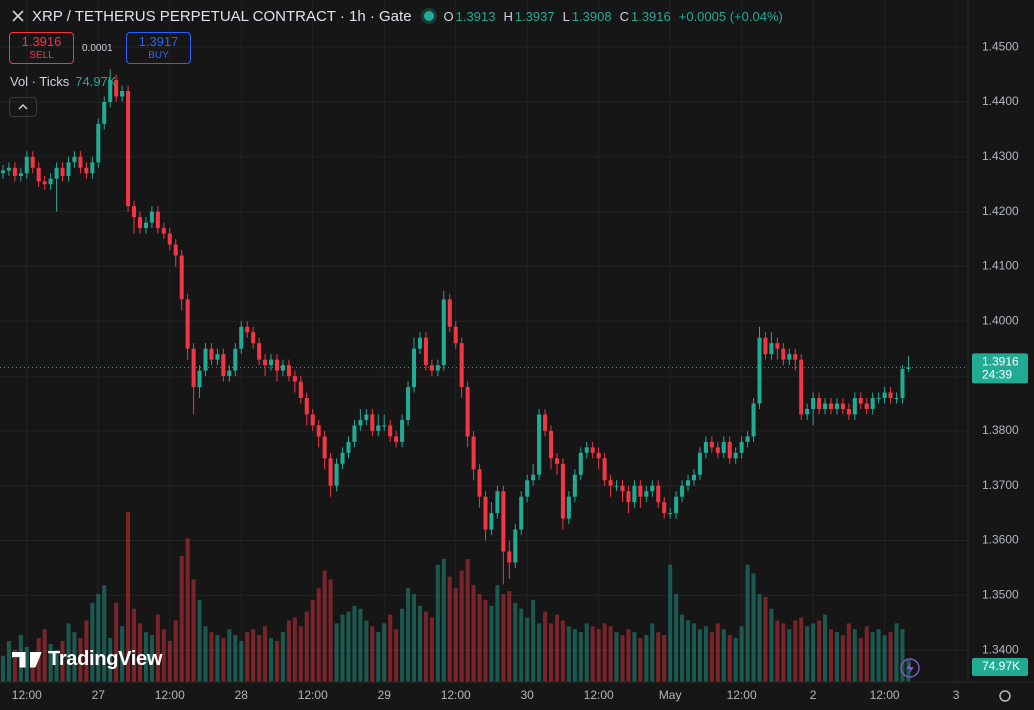 The height and width of the screenshot is (710, 1034). Describe the element at coordinates (1000, 156) in the screenshot. I see `y-tick-label: 1.4300` at that location.